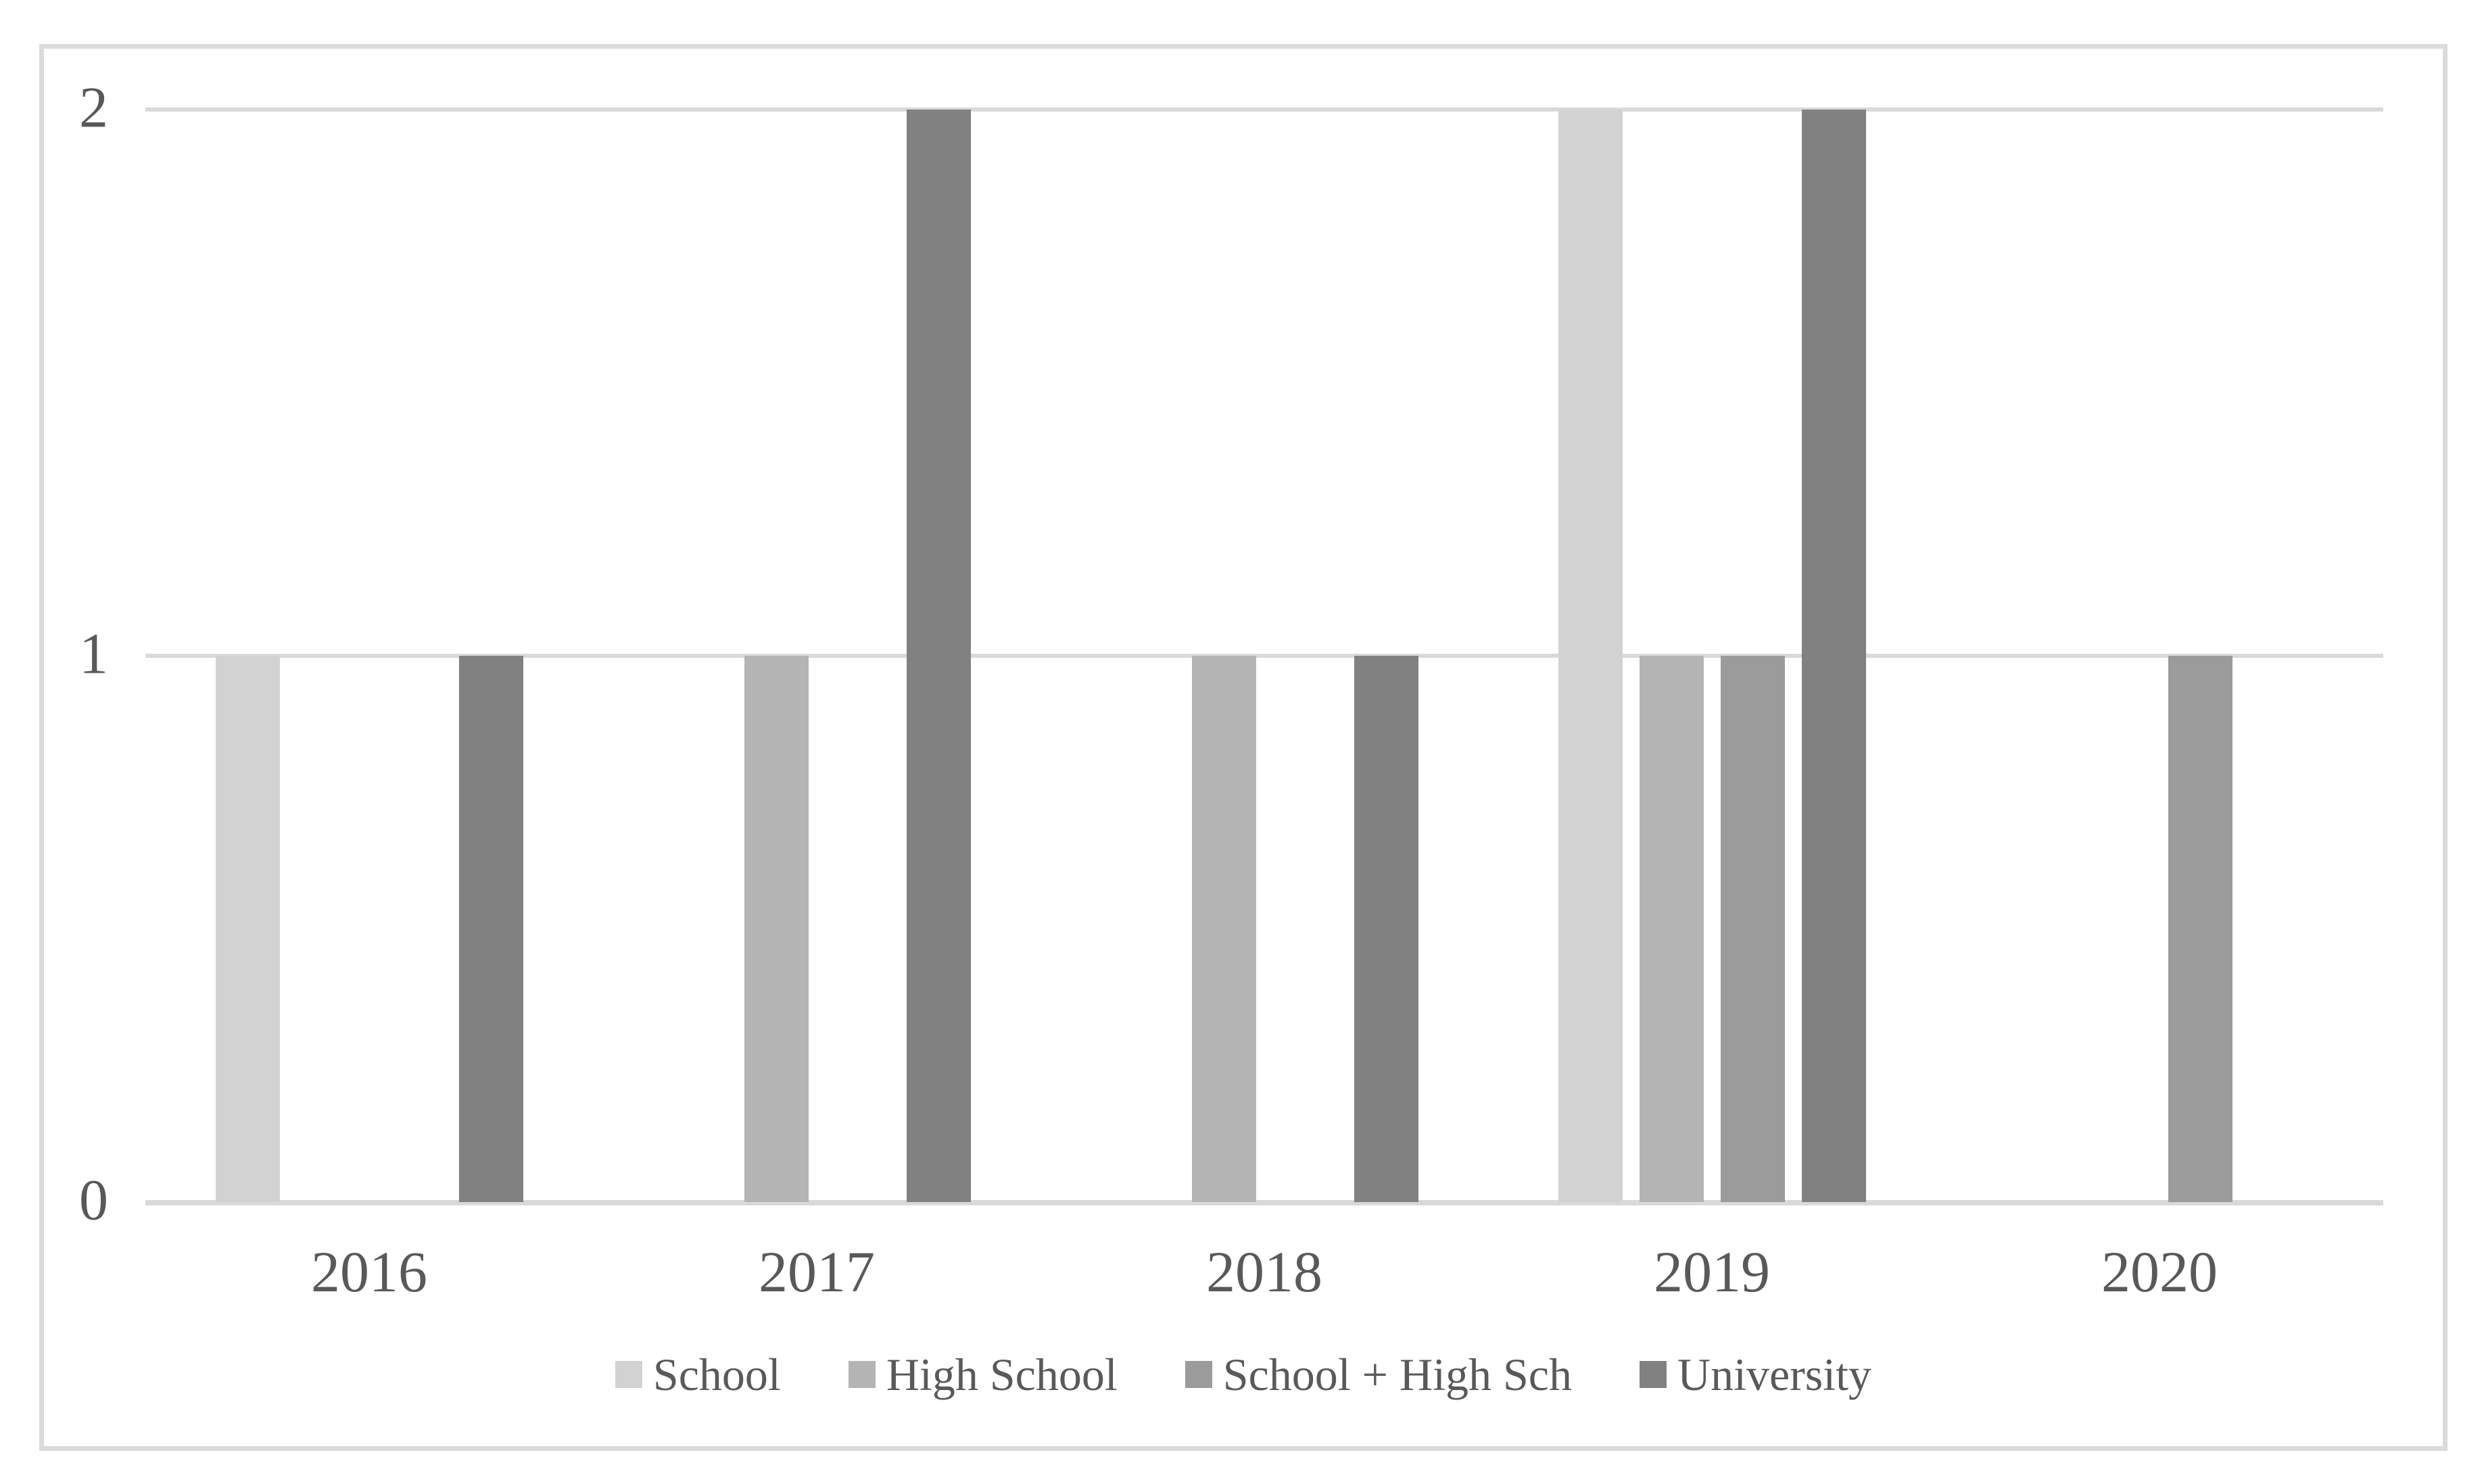 This screenshot has height=1484, width=2484. Describe the element at coordinates (1002, 1375) in the screenshot. I see `legend-label-high-school: High School` at that location.